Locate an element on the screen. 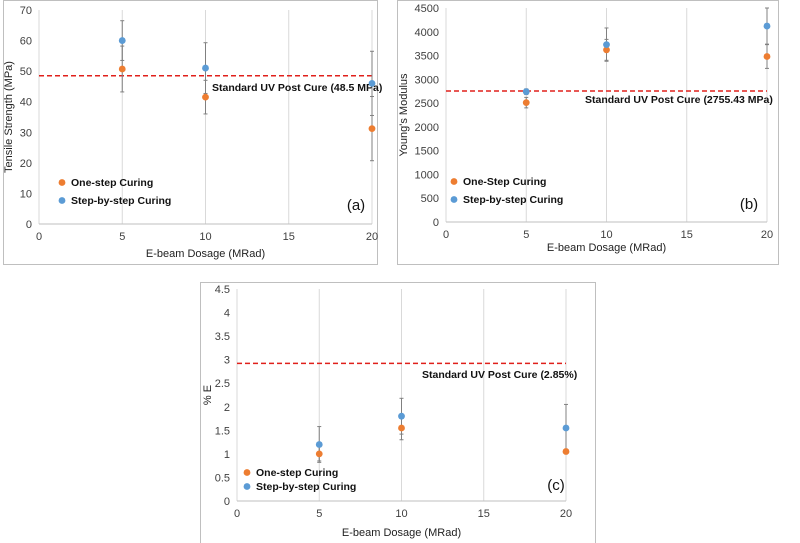 The image size is (800, 543). y-axis-title: % E is located at coordinates (208, 395).